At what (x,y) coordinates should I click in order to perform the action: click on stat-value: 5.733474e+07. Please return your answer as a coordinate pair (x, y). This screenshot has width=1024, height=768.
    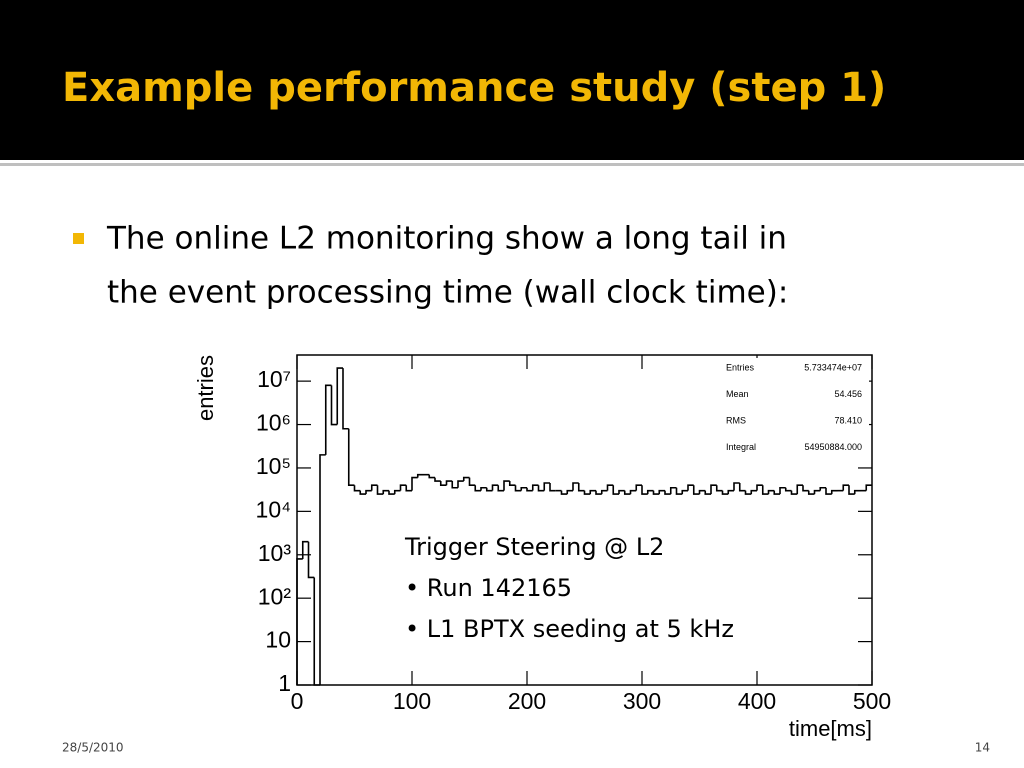
    Looking at the image, I should click on (833, 367).